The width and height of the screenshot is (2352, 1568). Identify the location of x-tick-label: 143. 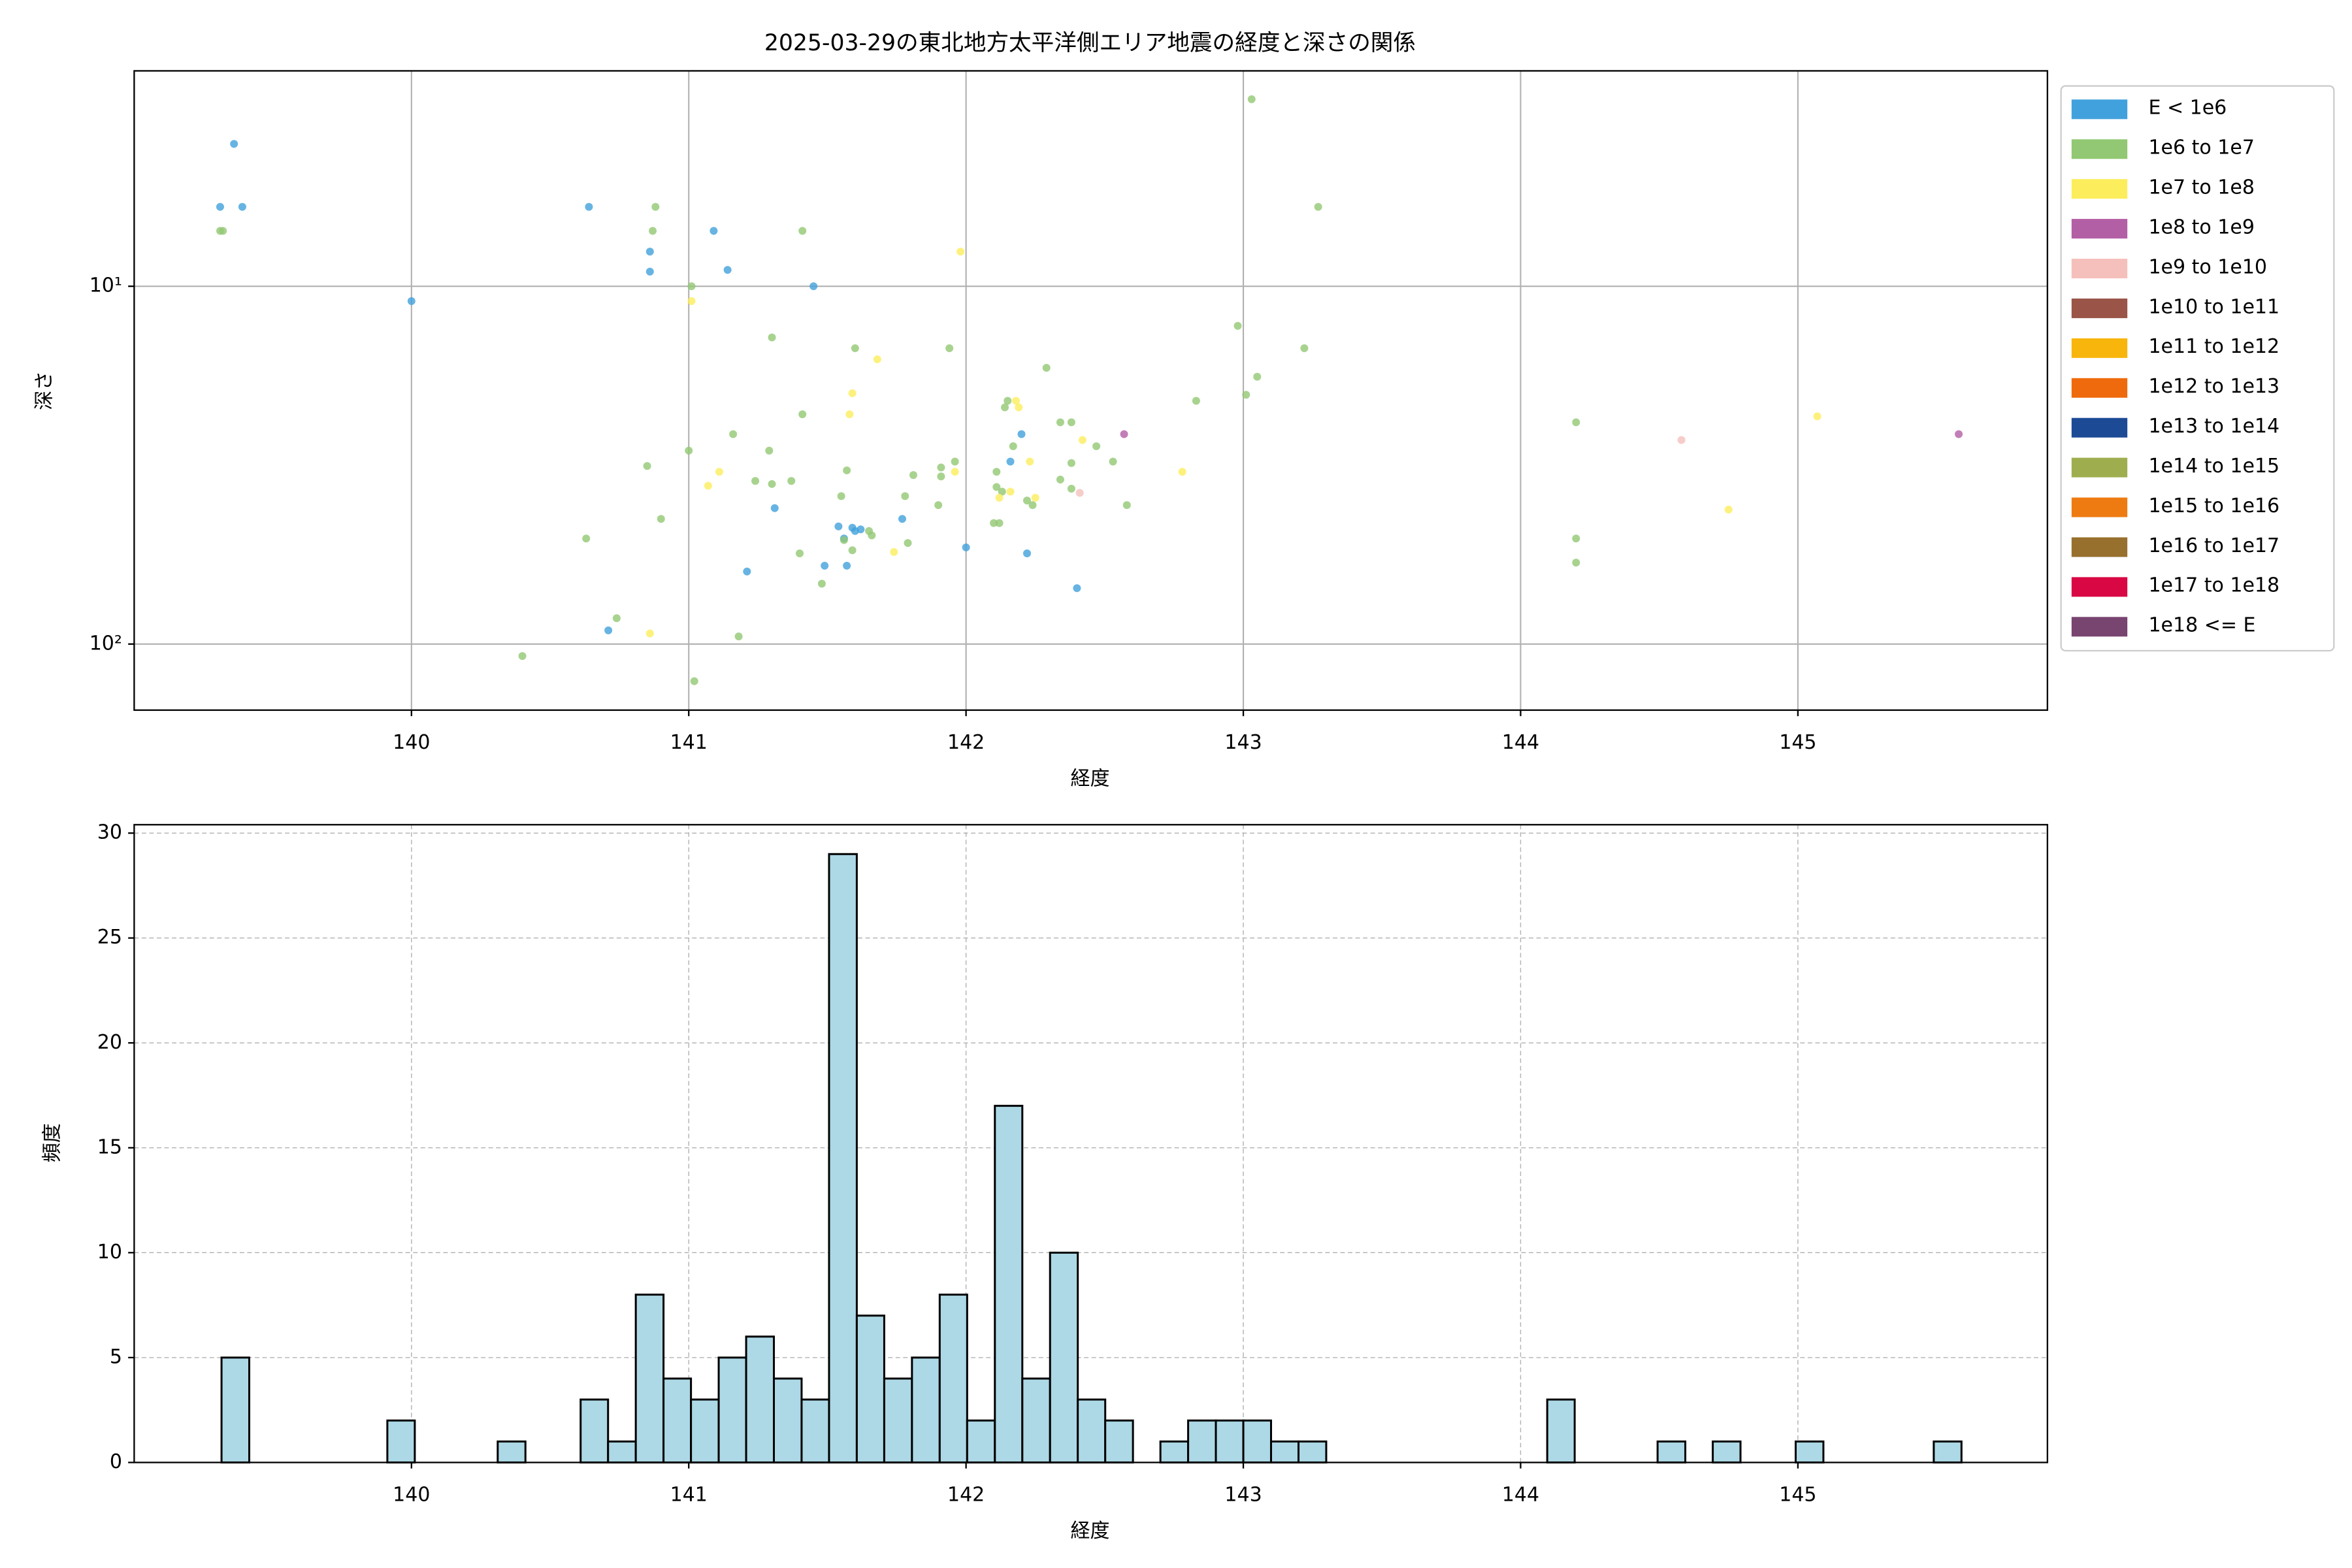
(1243, 742).